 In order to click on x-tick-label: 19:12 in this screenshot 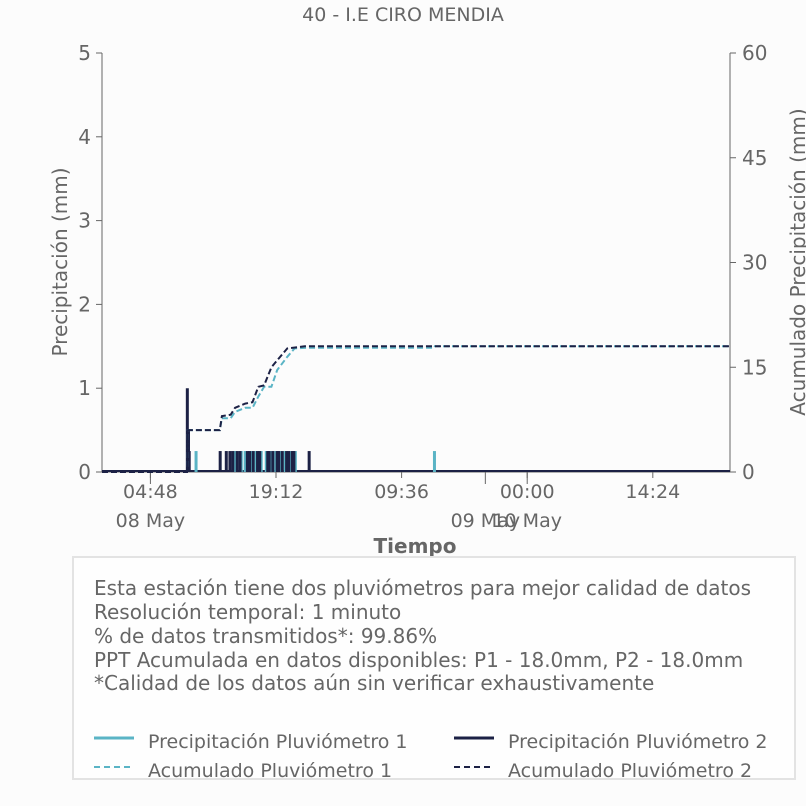, I will do `click(276, 492)`.